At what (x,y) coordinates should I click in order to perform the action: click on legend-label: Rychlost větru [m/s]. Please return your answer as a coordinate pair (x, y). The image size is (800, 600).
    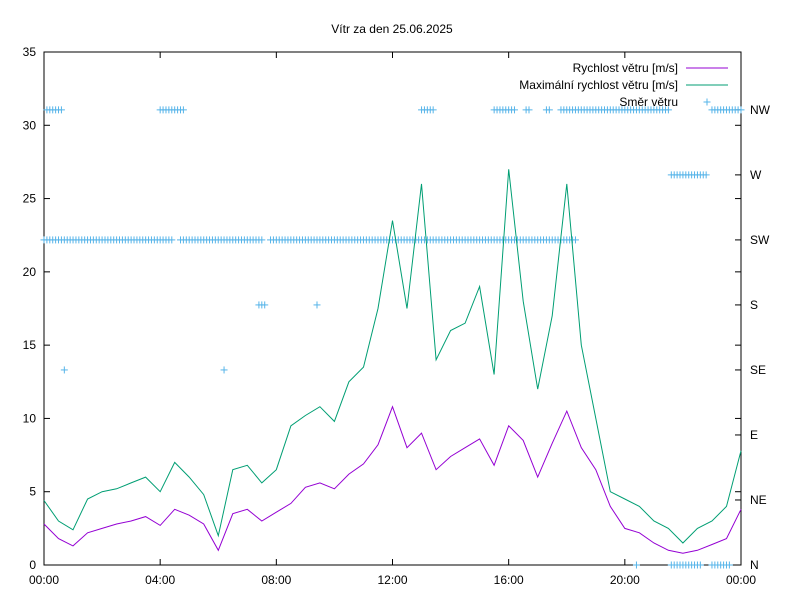
    Looking at the image, I should click on (625, 68).